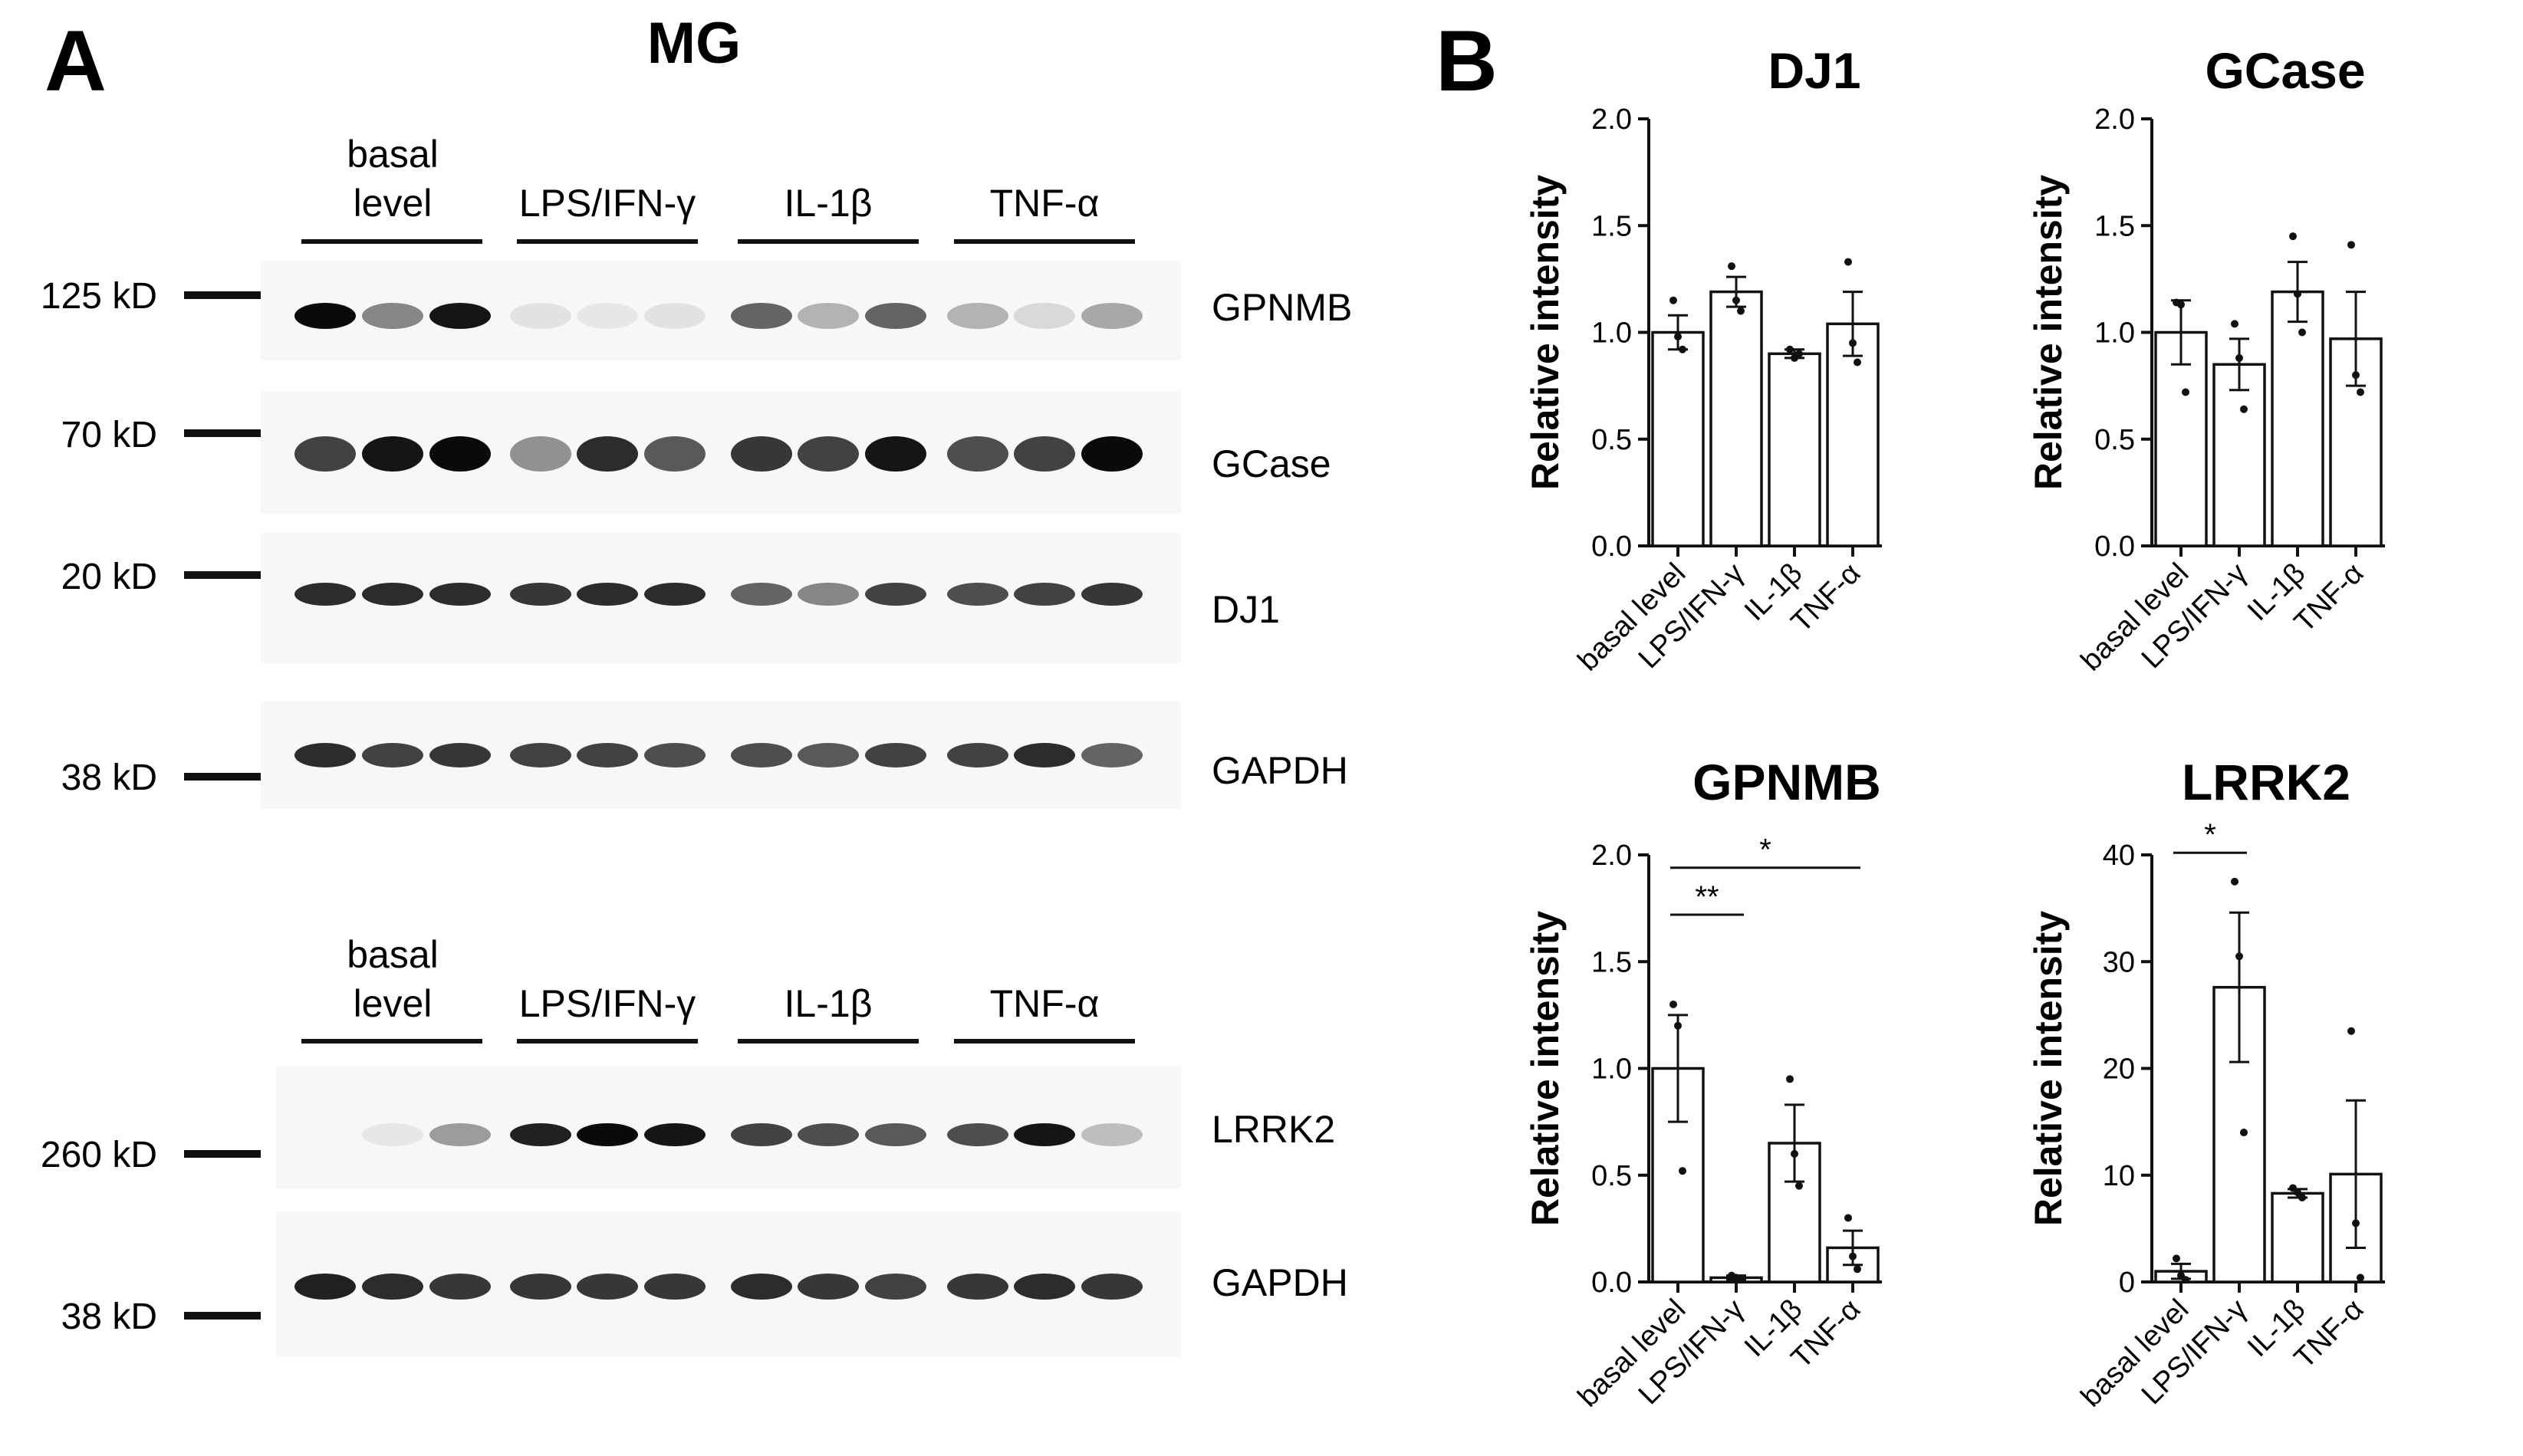 The height and width of the screenshot is (1456, 2523). Describe the element at coordinates (2266, 782) in the screenshot. I see `chart-title: LRRK2` at that location.